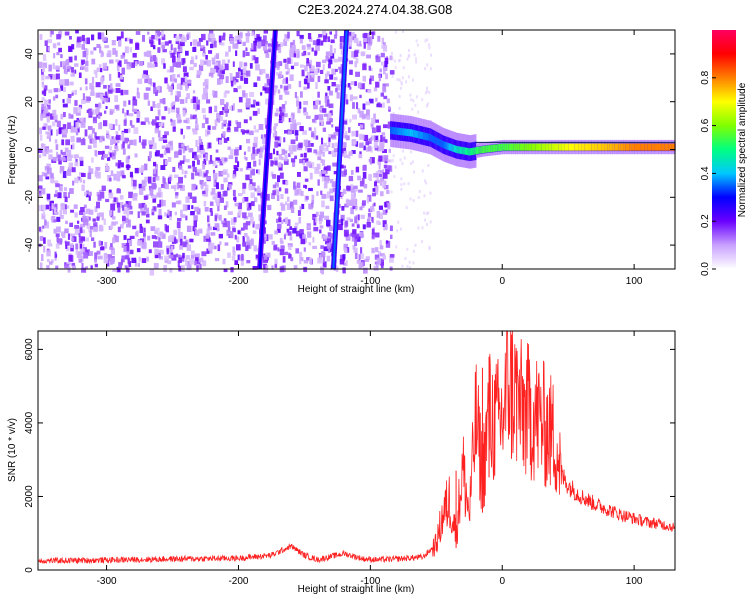 The image size is (750, 600). Describe the element at coordinates (742, 149) in the screenshot. I see `colorbar-label: Normalized spectral amplitude` at that location.